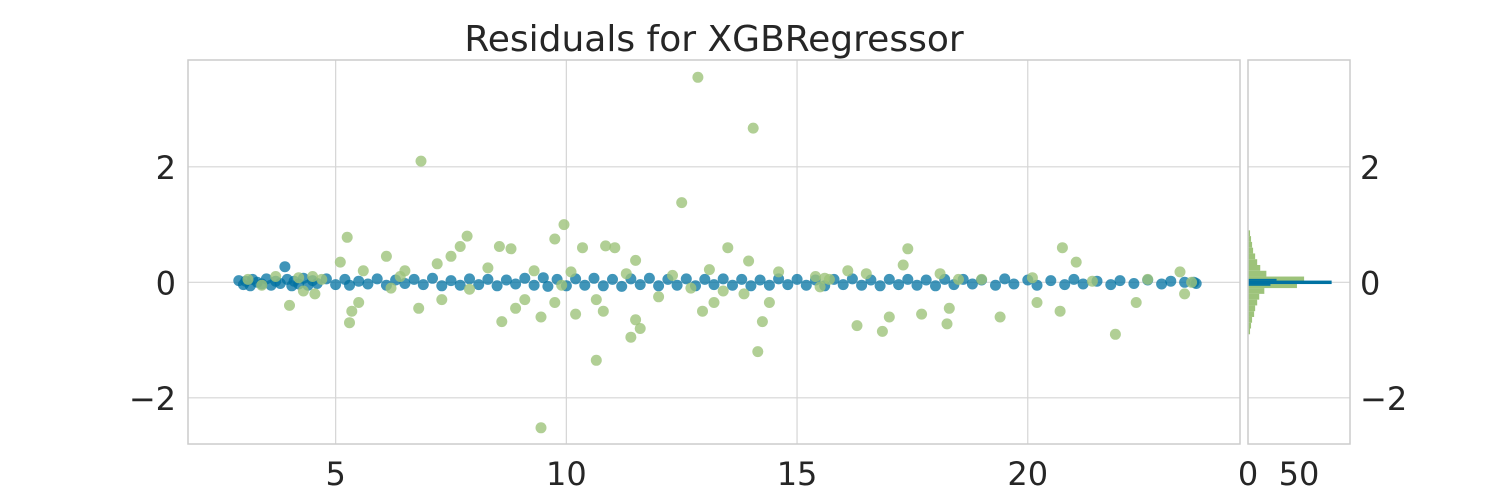 Image resolution: width=1500 pixels, height=500 pixels. I want to click on x-tick-label: 5, so click(335, 474).